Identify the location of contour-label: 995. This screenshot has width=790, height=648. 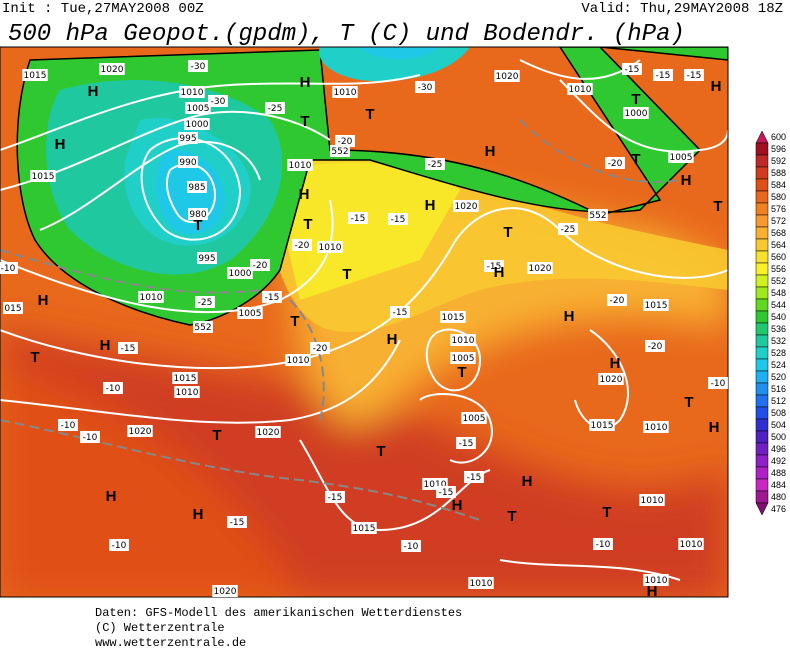
(187, 139).